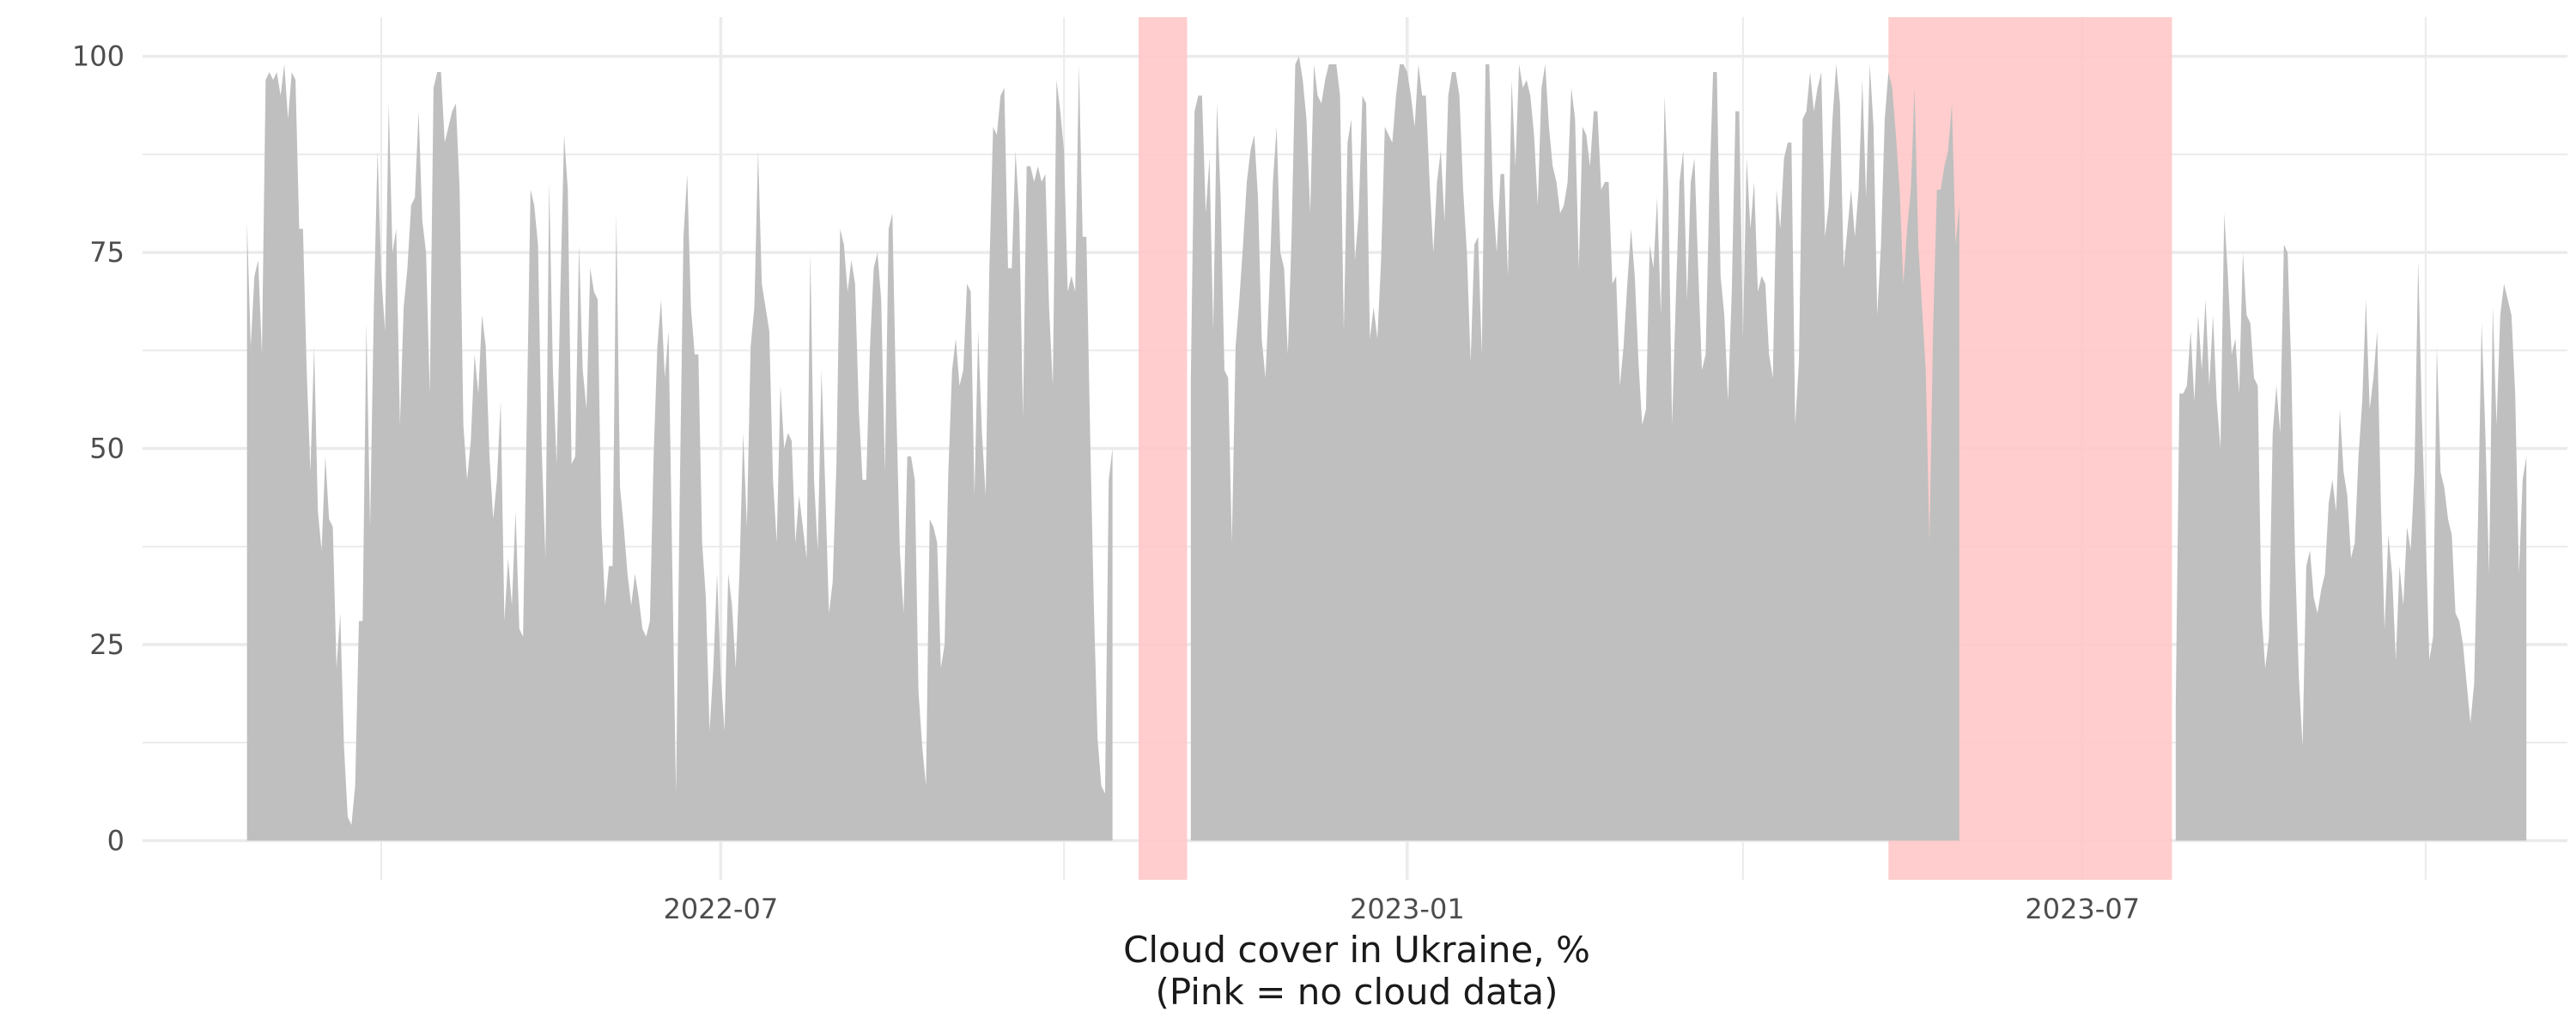 The image size is (2576, 1030). Describe the element at coordinates (722, 909) in the screenshot. I see `x-tick-label: 2022-07` at that location.